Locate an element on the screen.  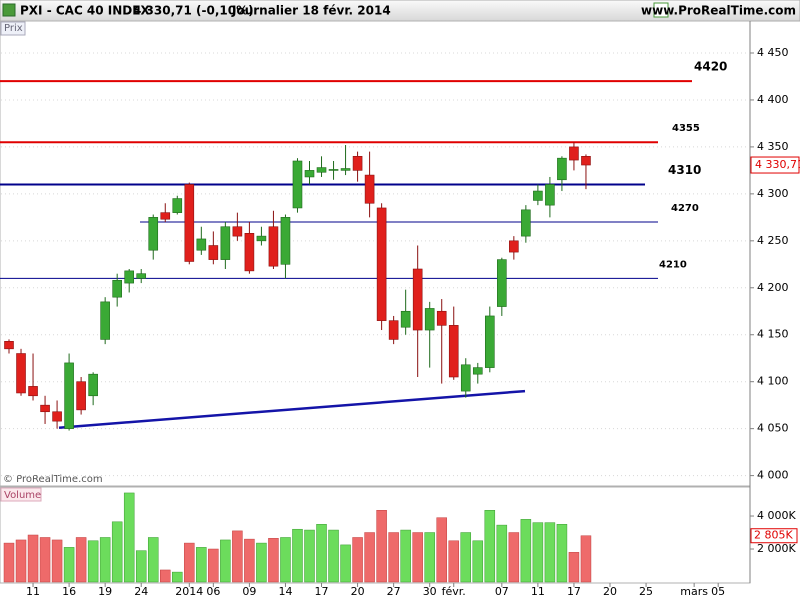
x-tick-label: 20 is located at coordinates (358, 591).